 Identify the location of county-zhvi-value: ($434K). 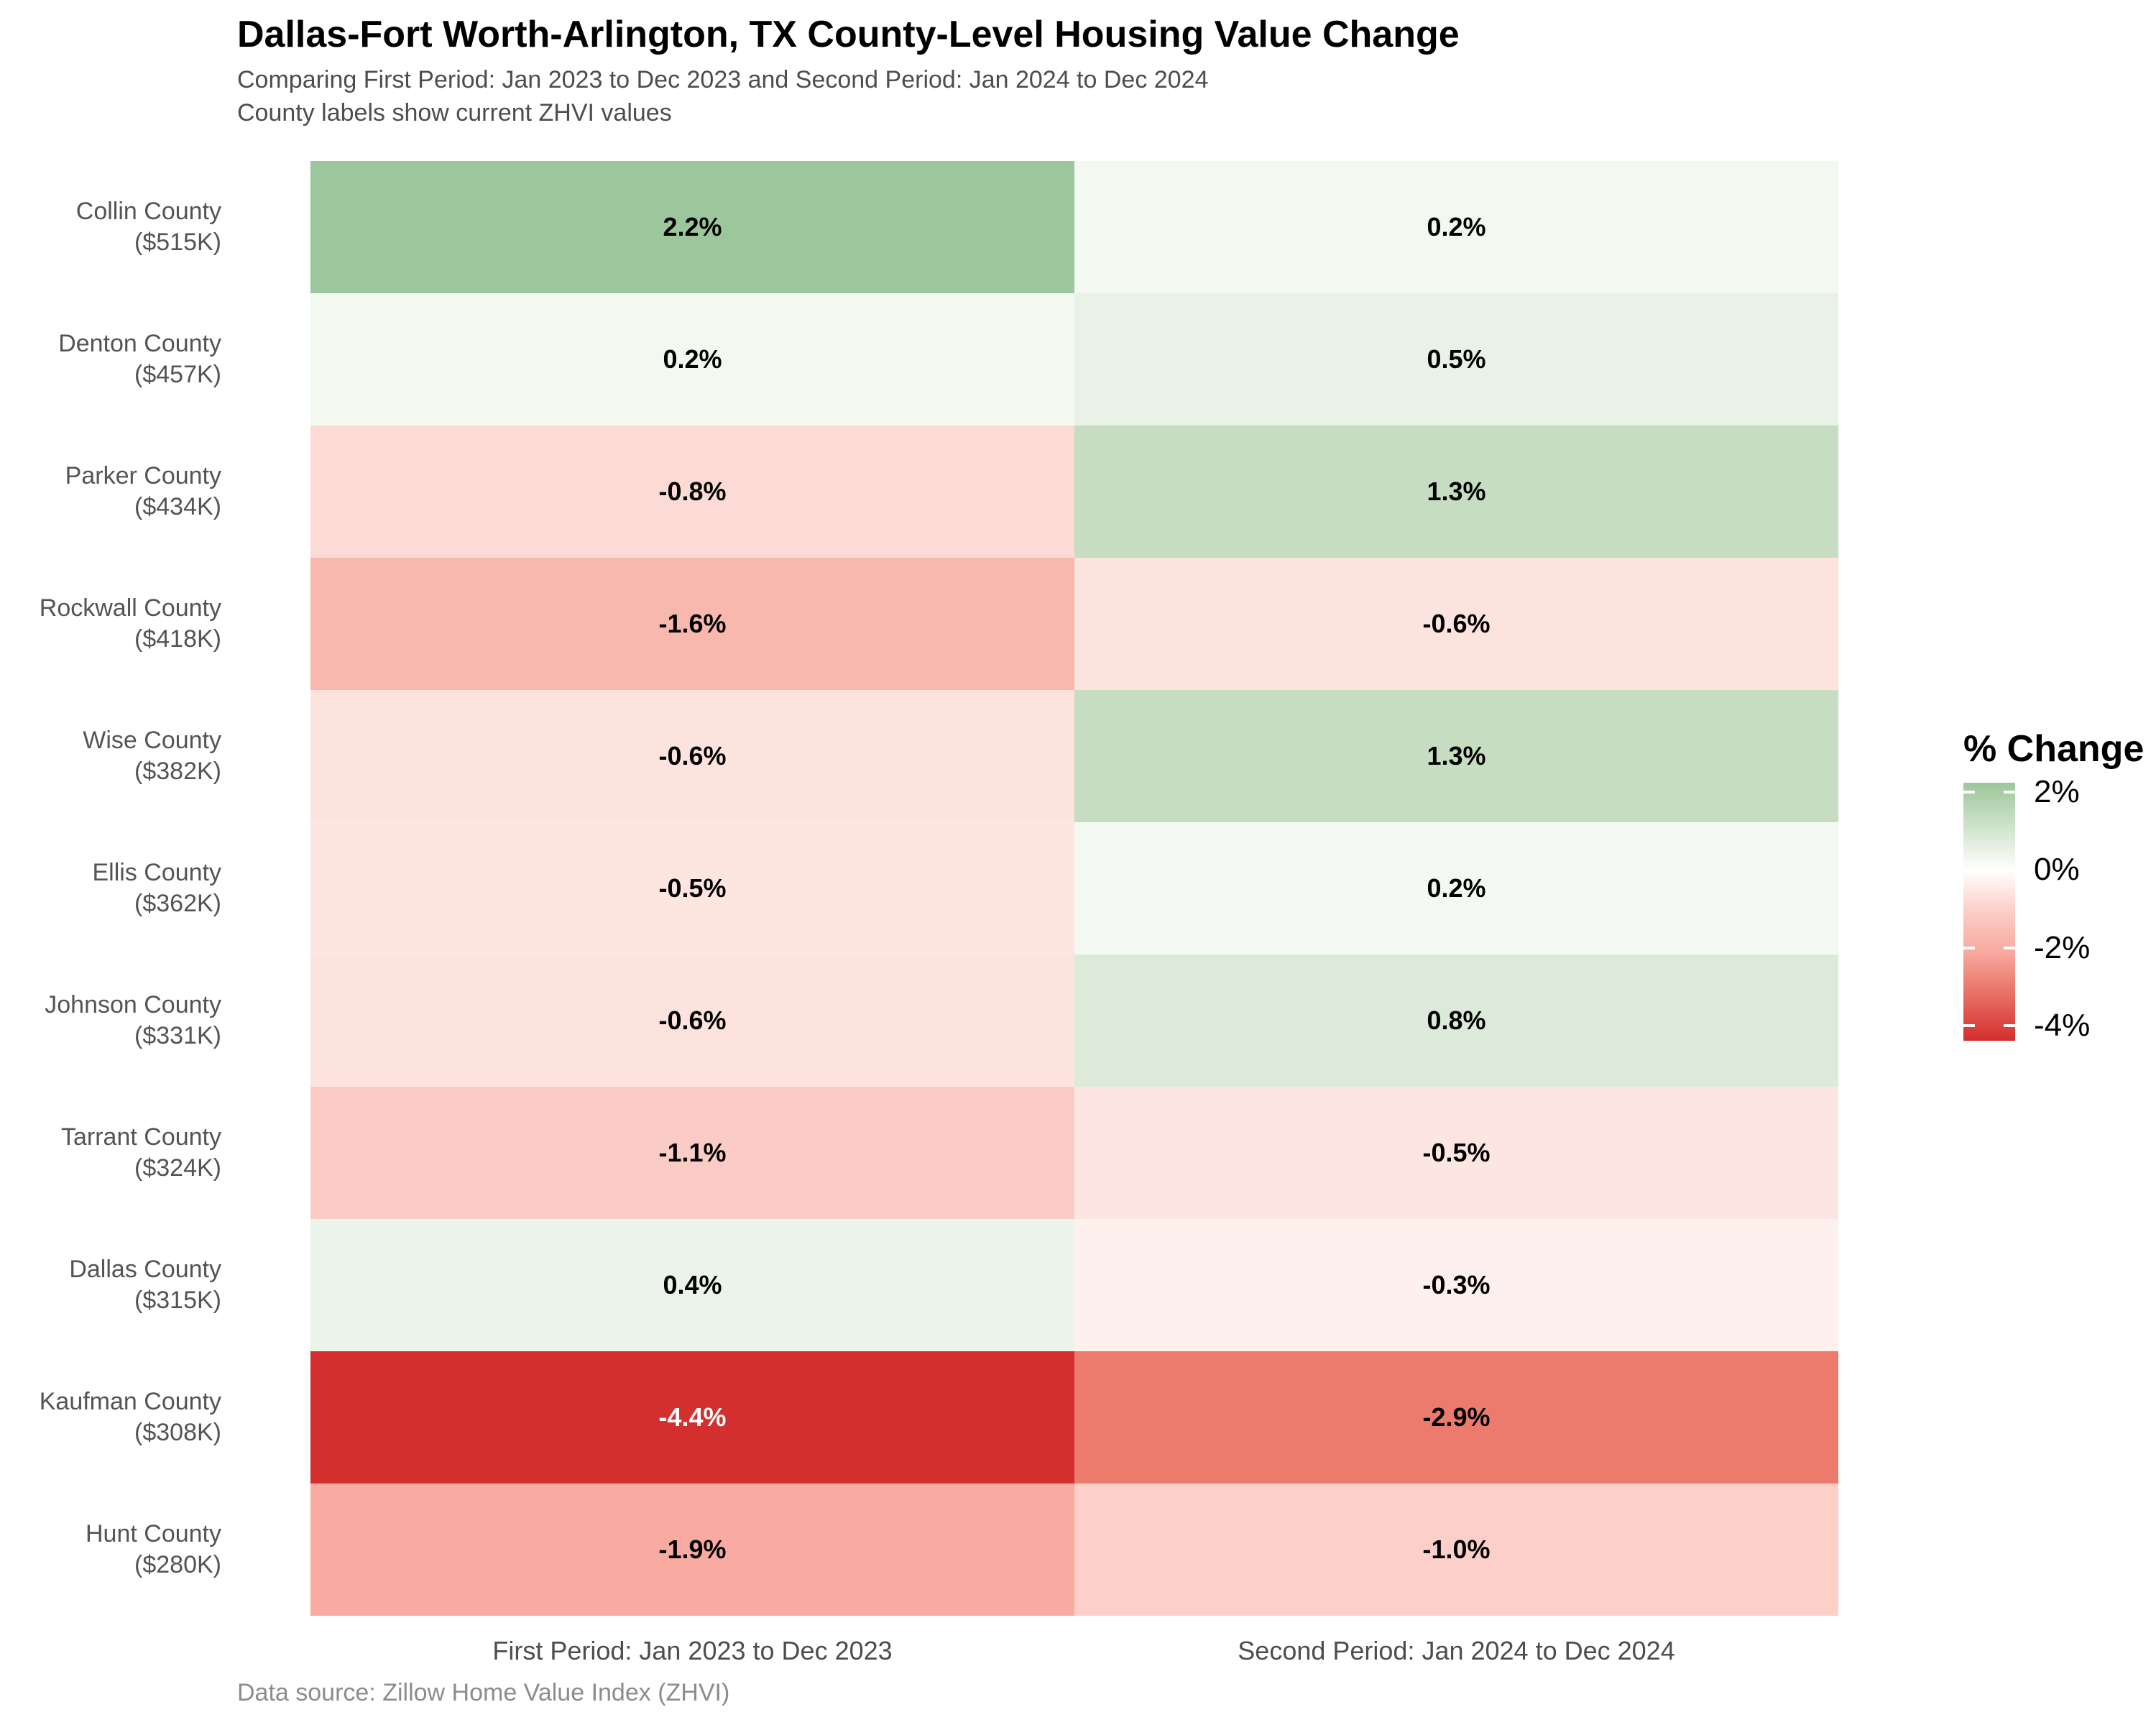
(177, 506).